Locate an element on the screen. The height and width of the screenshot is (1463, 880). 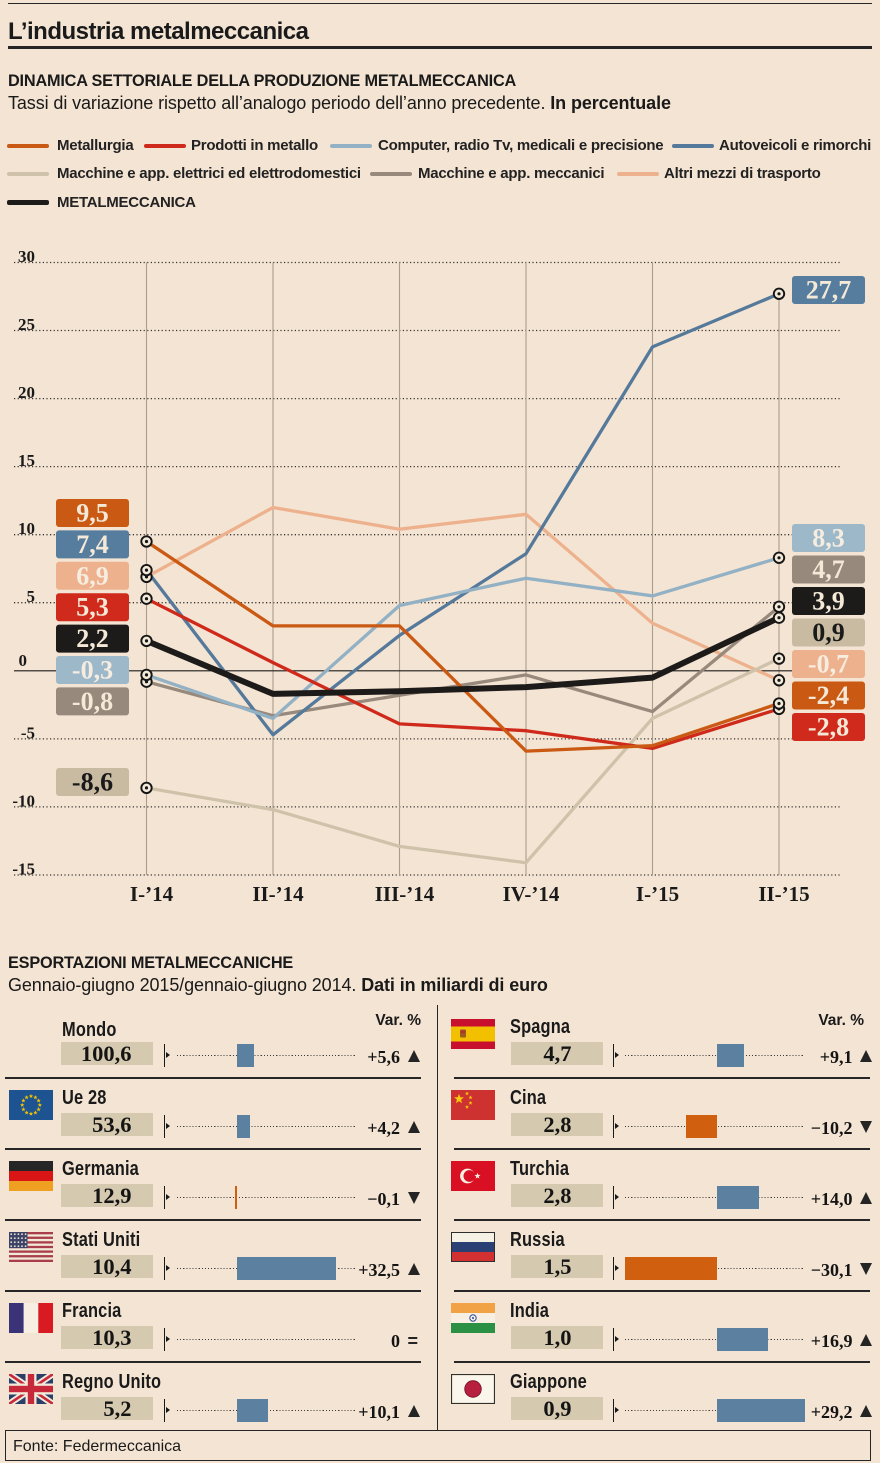
svg-text: 3,9 is located at coordinates (828, 601).